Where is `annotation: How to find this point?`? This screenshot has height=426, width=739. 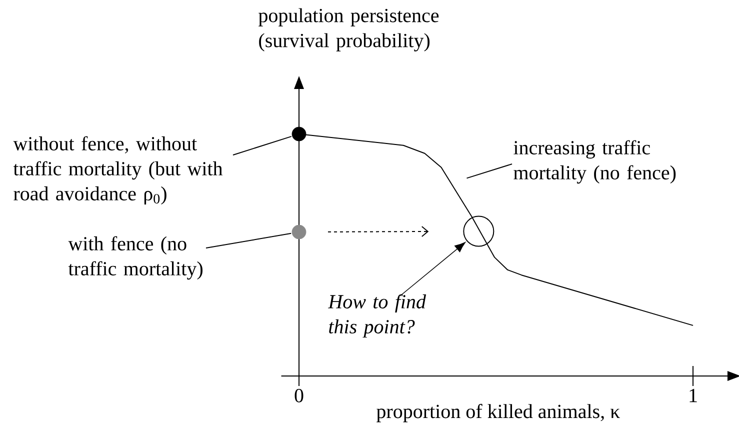 annotation: How to find this point? is located at coordinates (377, 316).